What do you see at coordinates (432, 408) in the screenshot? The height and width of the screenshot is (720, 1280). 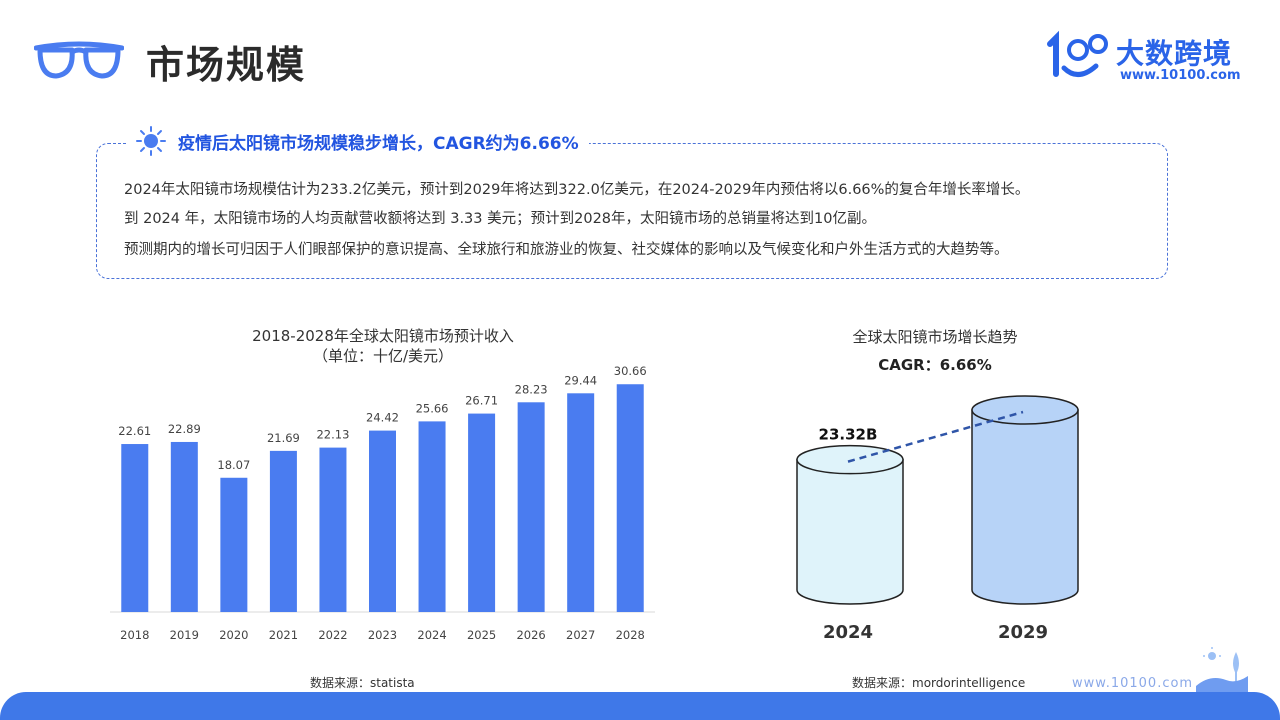 I see `bar-value-label: 25.66` at bounding box center [432, 408].